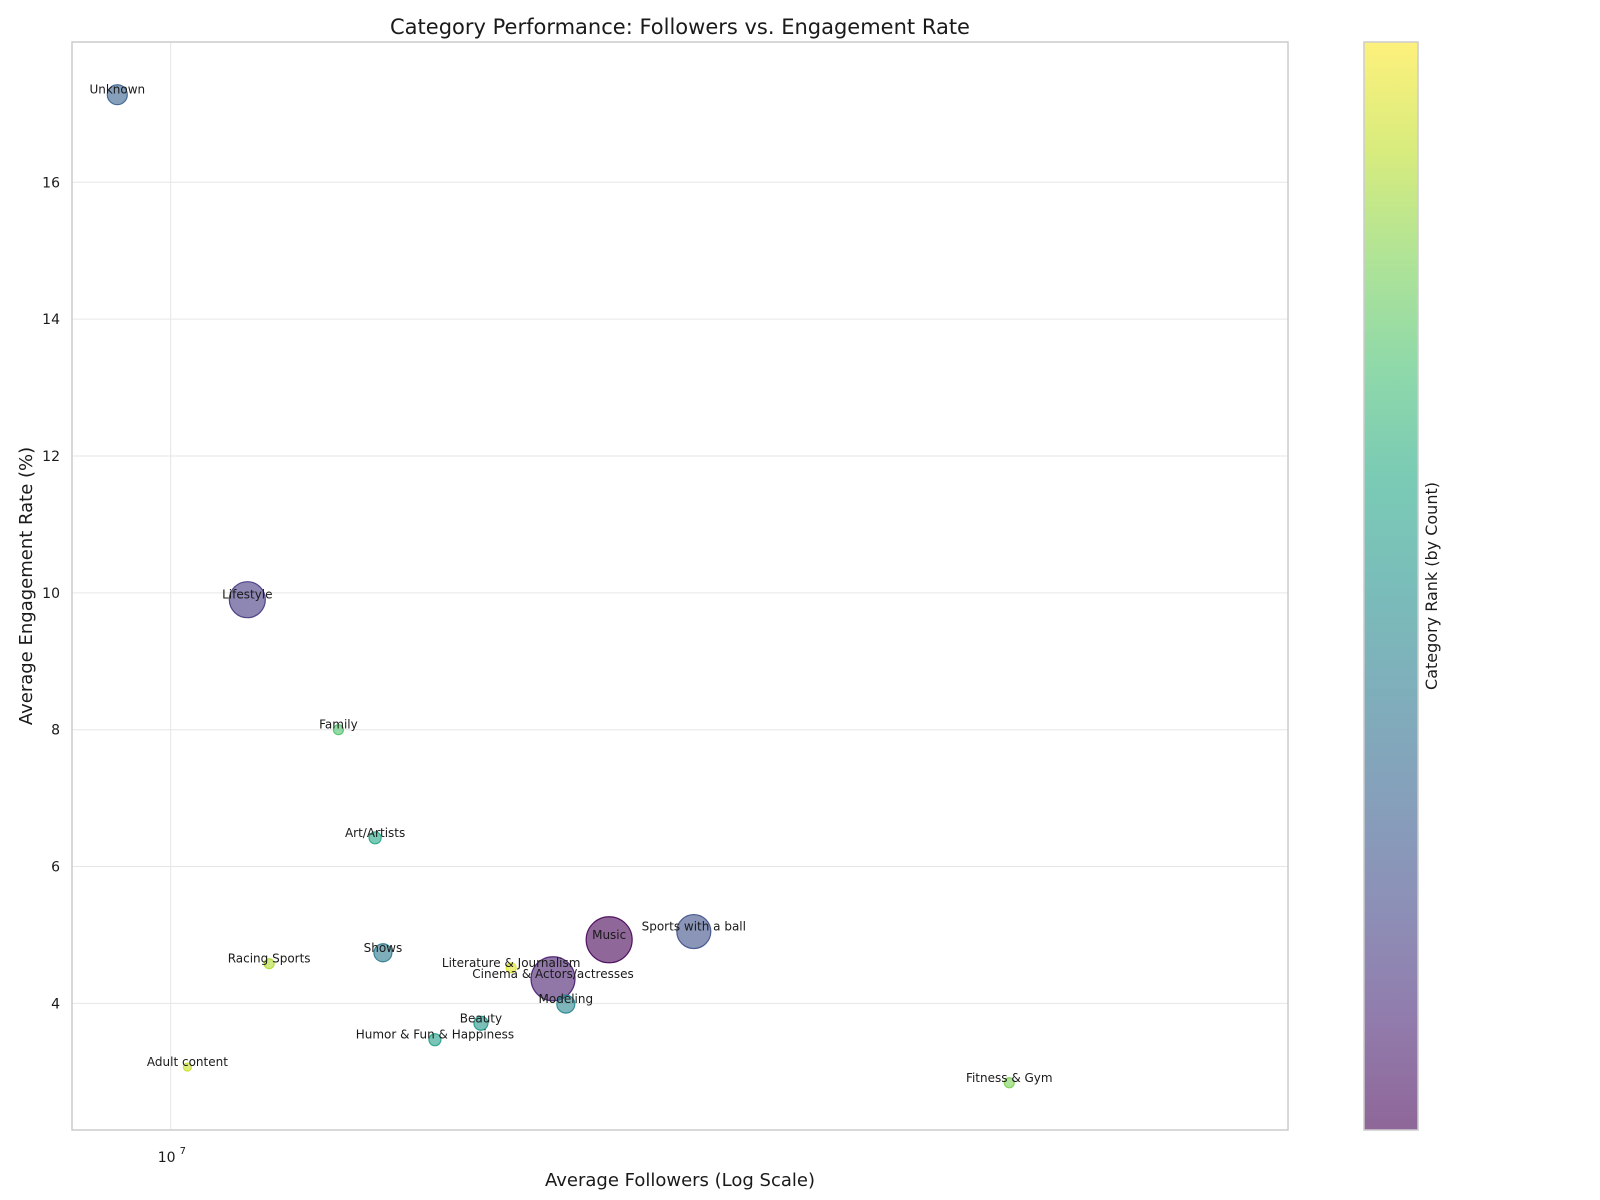  I want to click on point-label: Modeling, so click(566, 999).